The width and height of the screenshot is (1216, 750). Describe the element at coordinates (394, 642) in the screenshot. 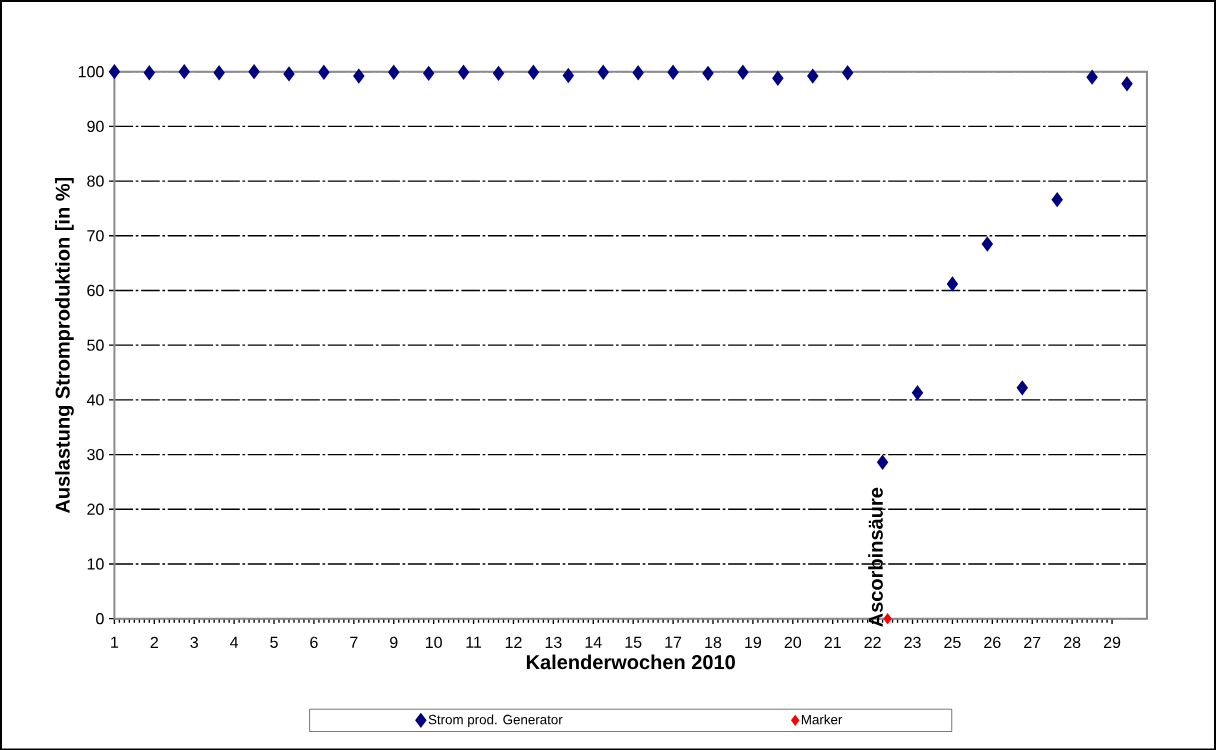

I see `x-tick-label: 9` at that location.